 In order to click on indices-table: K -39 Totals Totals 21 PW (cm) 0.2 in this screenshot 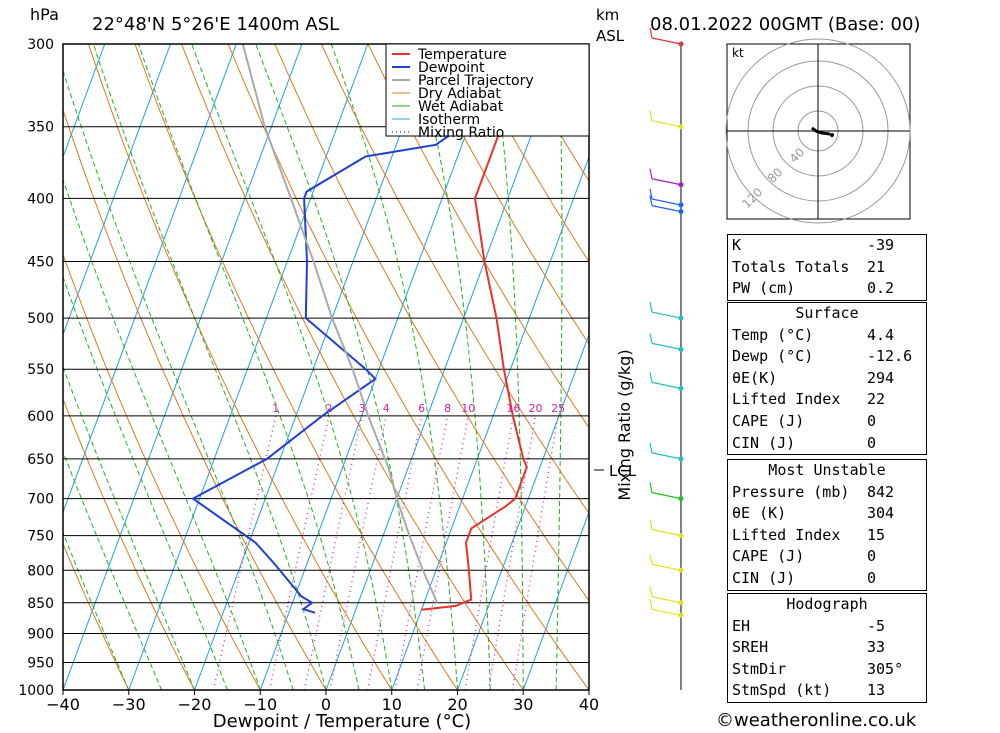, I will do `click(827, 267)`.